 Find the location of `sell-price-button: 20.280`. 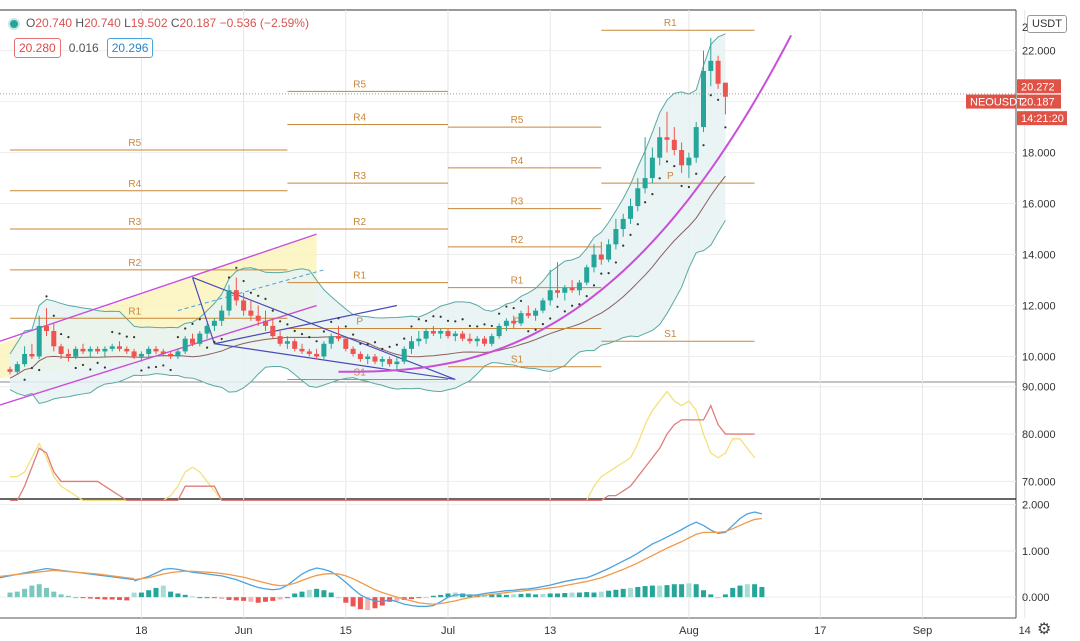

sell-price-button: 20.280 is located at coordinates (37, 48).